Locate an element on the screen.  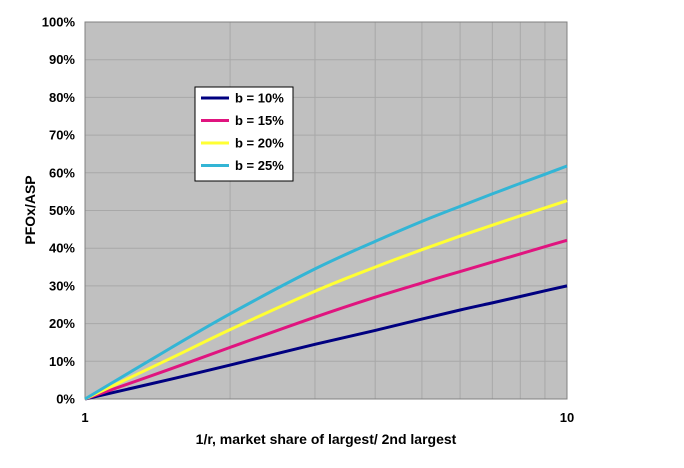
y-tick-label: 50% is located at coordinates (62, 210).